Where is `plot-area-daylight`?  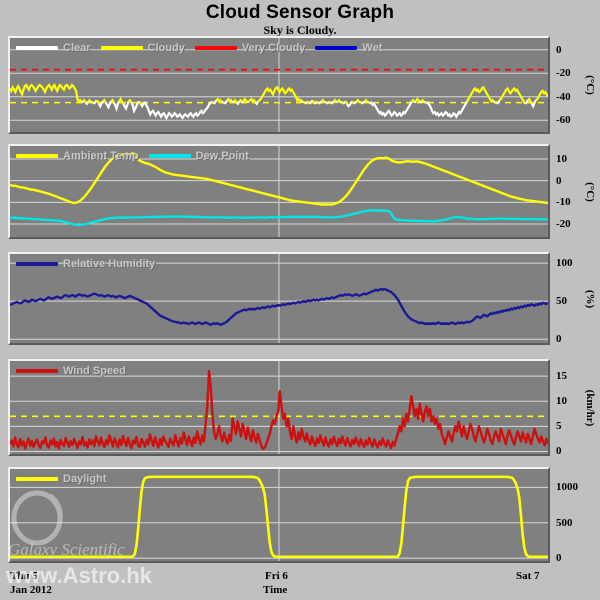
plot-area-daylight is located at coordinates (279, 515).